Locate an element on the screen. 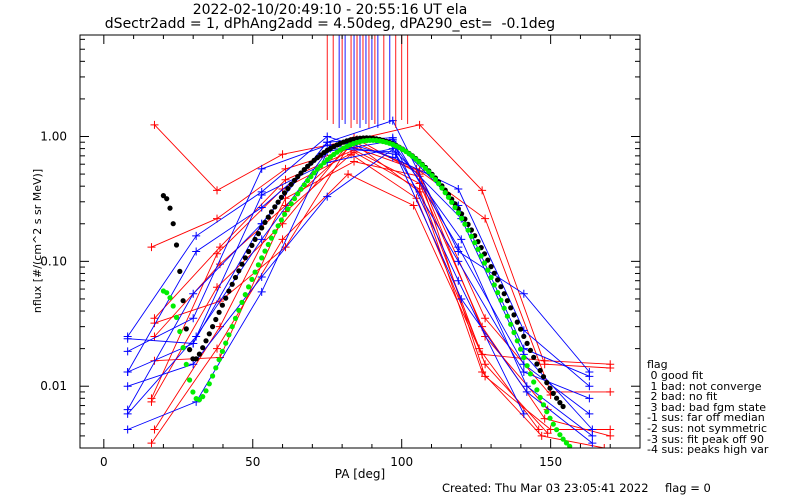 The width and height of the screenshot is (800, 504). created-timestamp: Created: Thu Mar 03 23:05:41 2022 is located at coordinates (545, 488).